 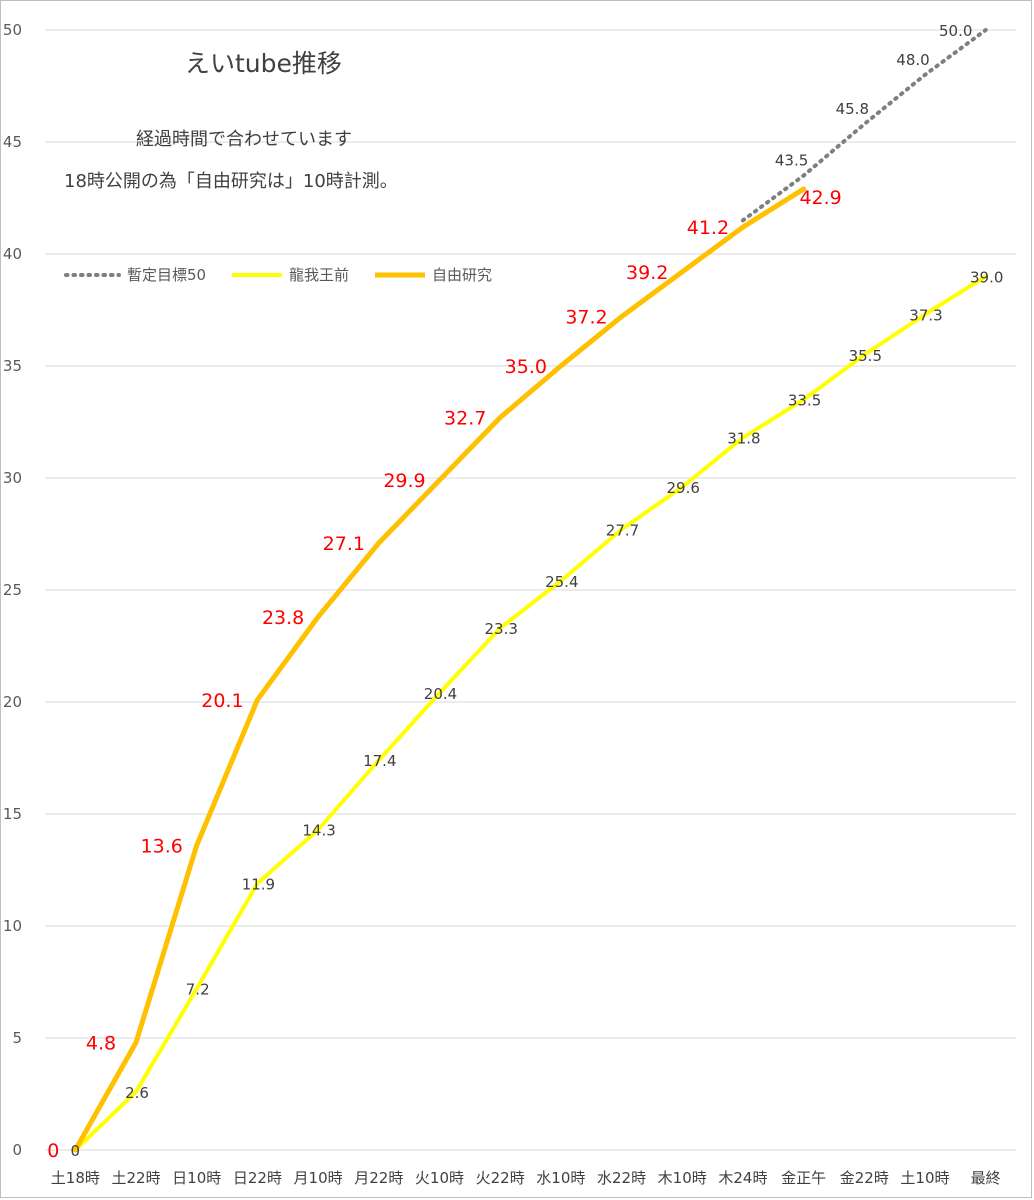 What do you see at coordinates (12, 702) in the screenshot?
I see `y-tick-label-4: 20` at bounding box center [12, 702].